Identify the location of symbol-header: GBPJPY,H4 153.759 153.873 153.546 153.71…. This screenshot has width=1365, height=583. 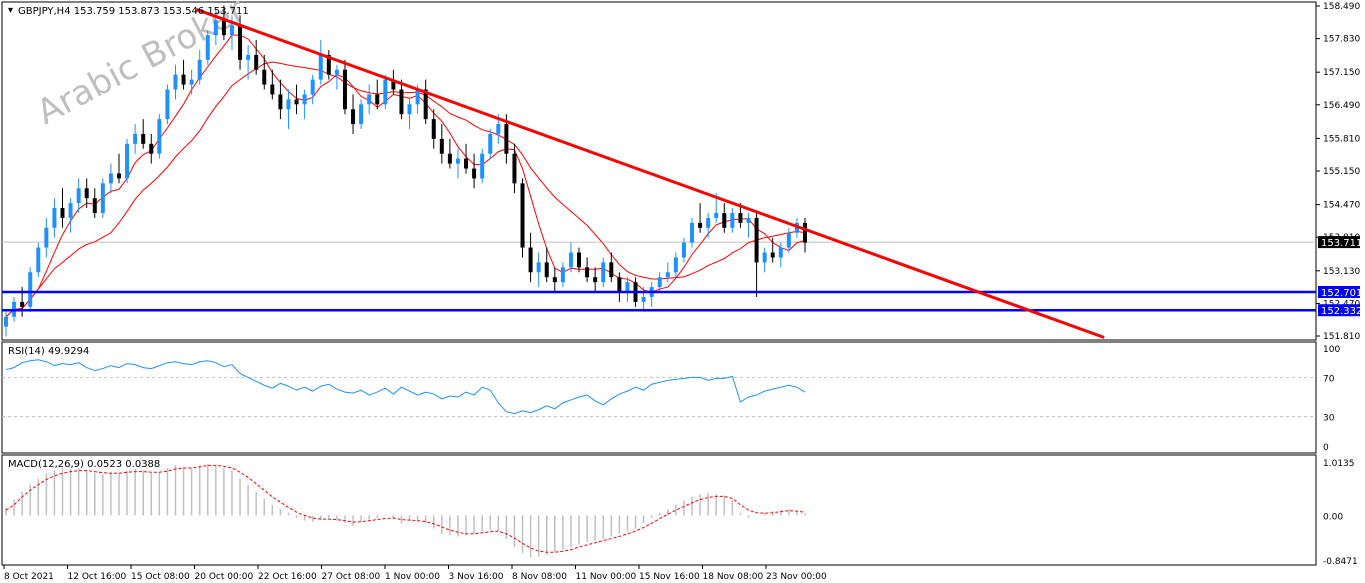
(133, 11).